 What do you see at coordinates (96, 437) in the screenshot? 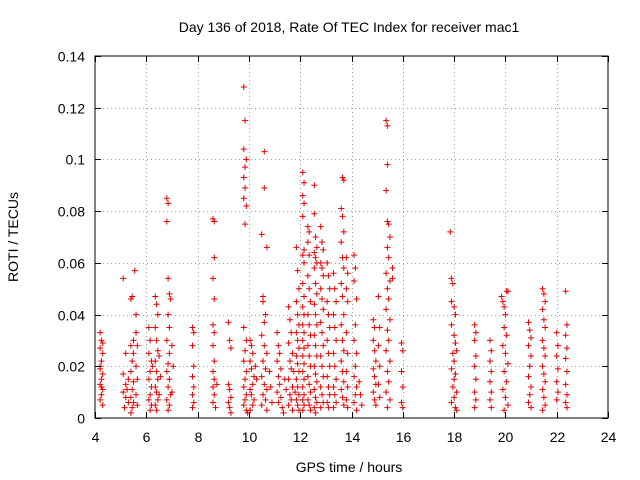
I see `x-tick-label: 4` at bounding box center [96, 437].